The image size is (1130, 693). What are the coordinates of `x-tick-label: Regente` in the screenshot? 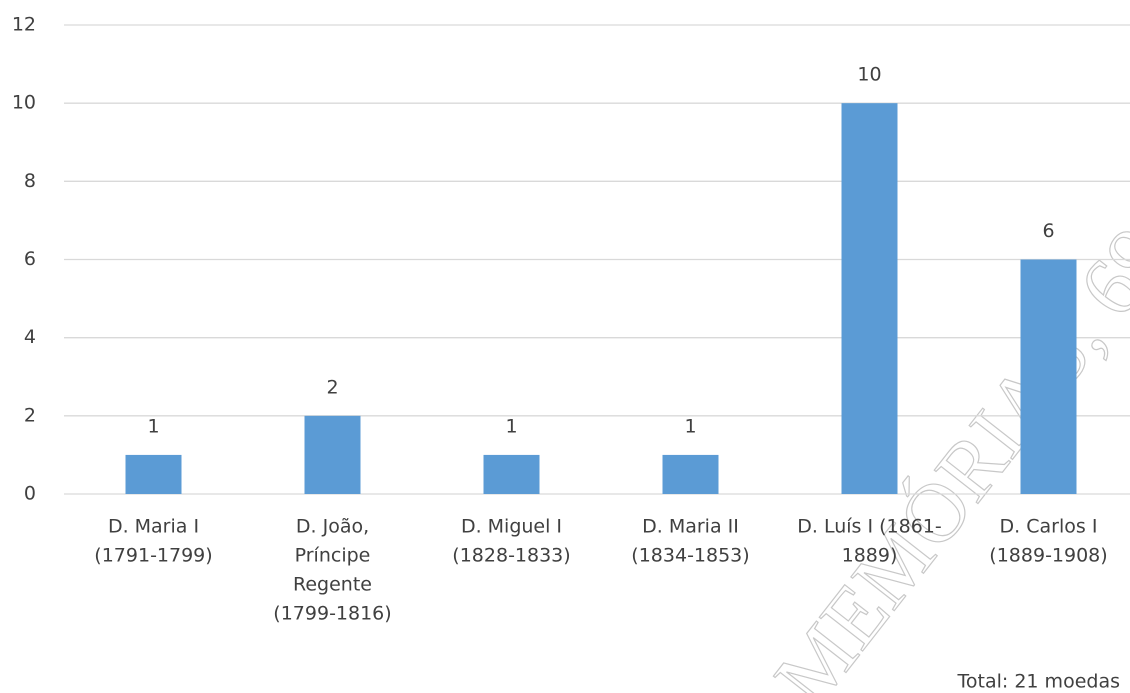 It's located at (332, 585).